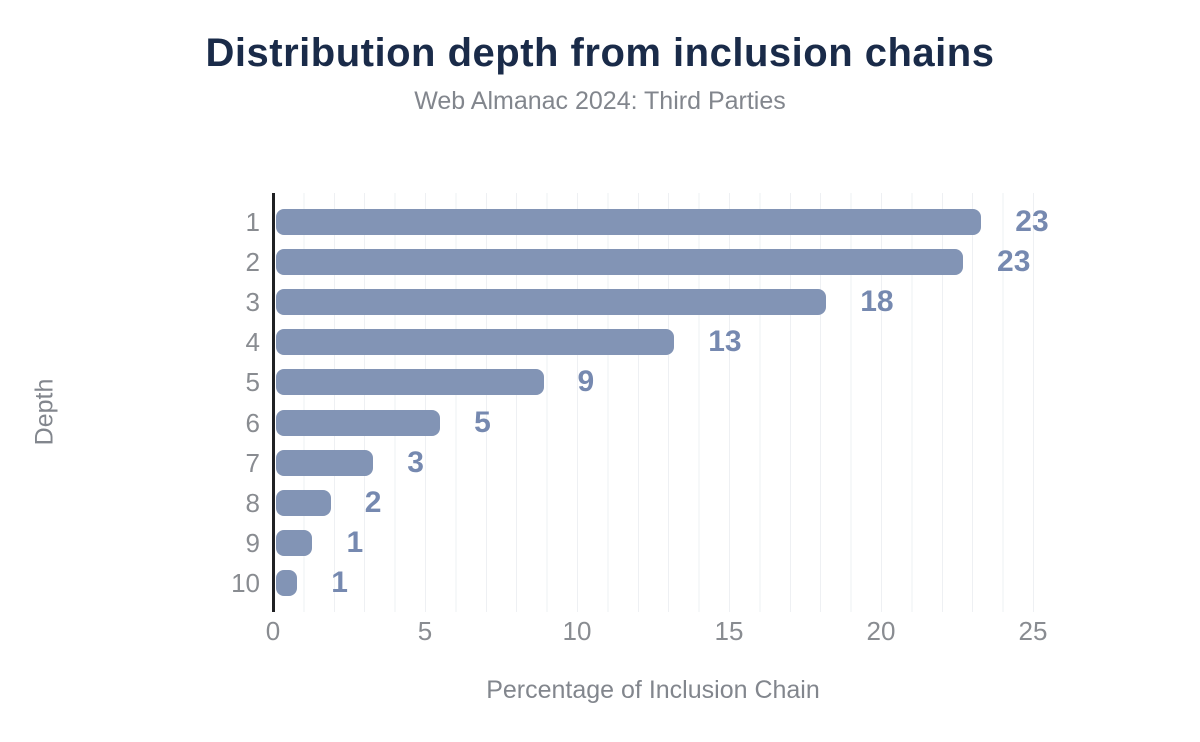 The width and height of the screenshot is (1200, 742). What do you see at coordinates (653, 690) in the screenshot?
I see `x-axis-title: Percentage of Inclusion Chain` at bounding box center [653, 690].